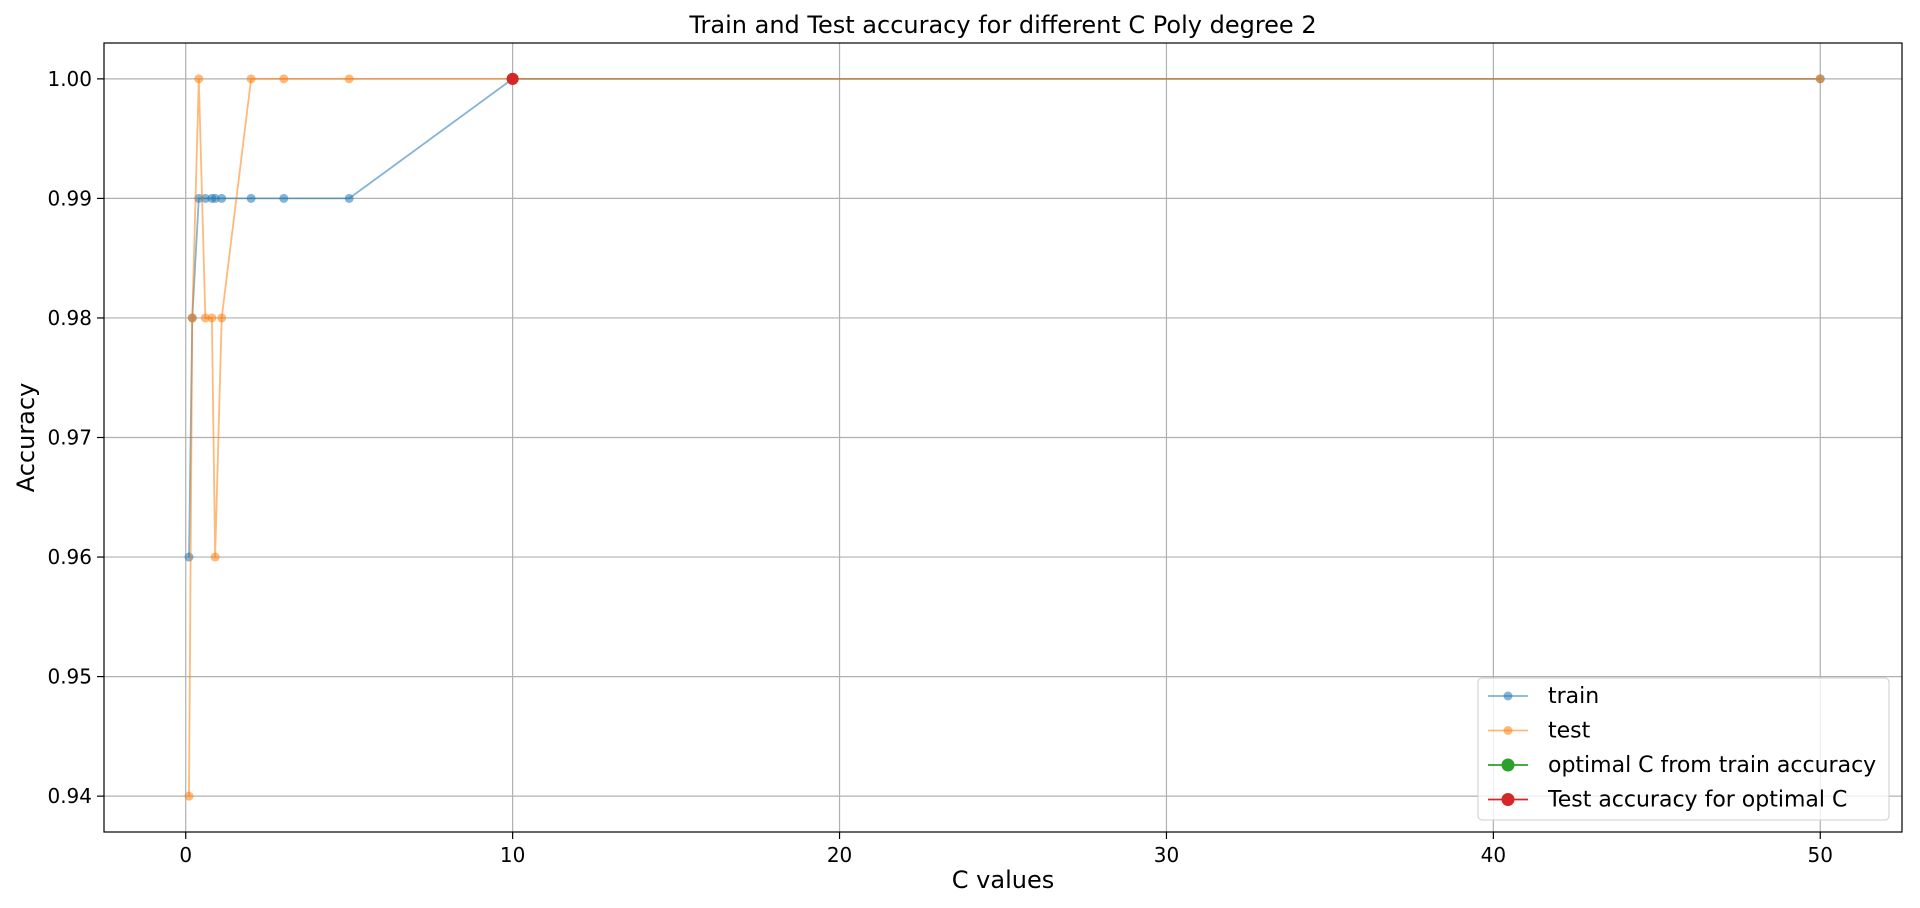 This screenshot has height=908, width=1920. Describe the element at coordinates (1166, 855) in the screenshot. I see `x-tick-label: 30` at that location.